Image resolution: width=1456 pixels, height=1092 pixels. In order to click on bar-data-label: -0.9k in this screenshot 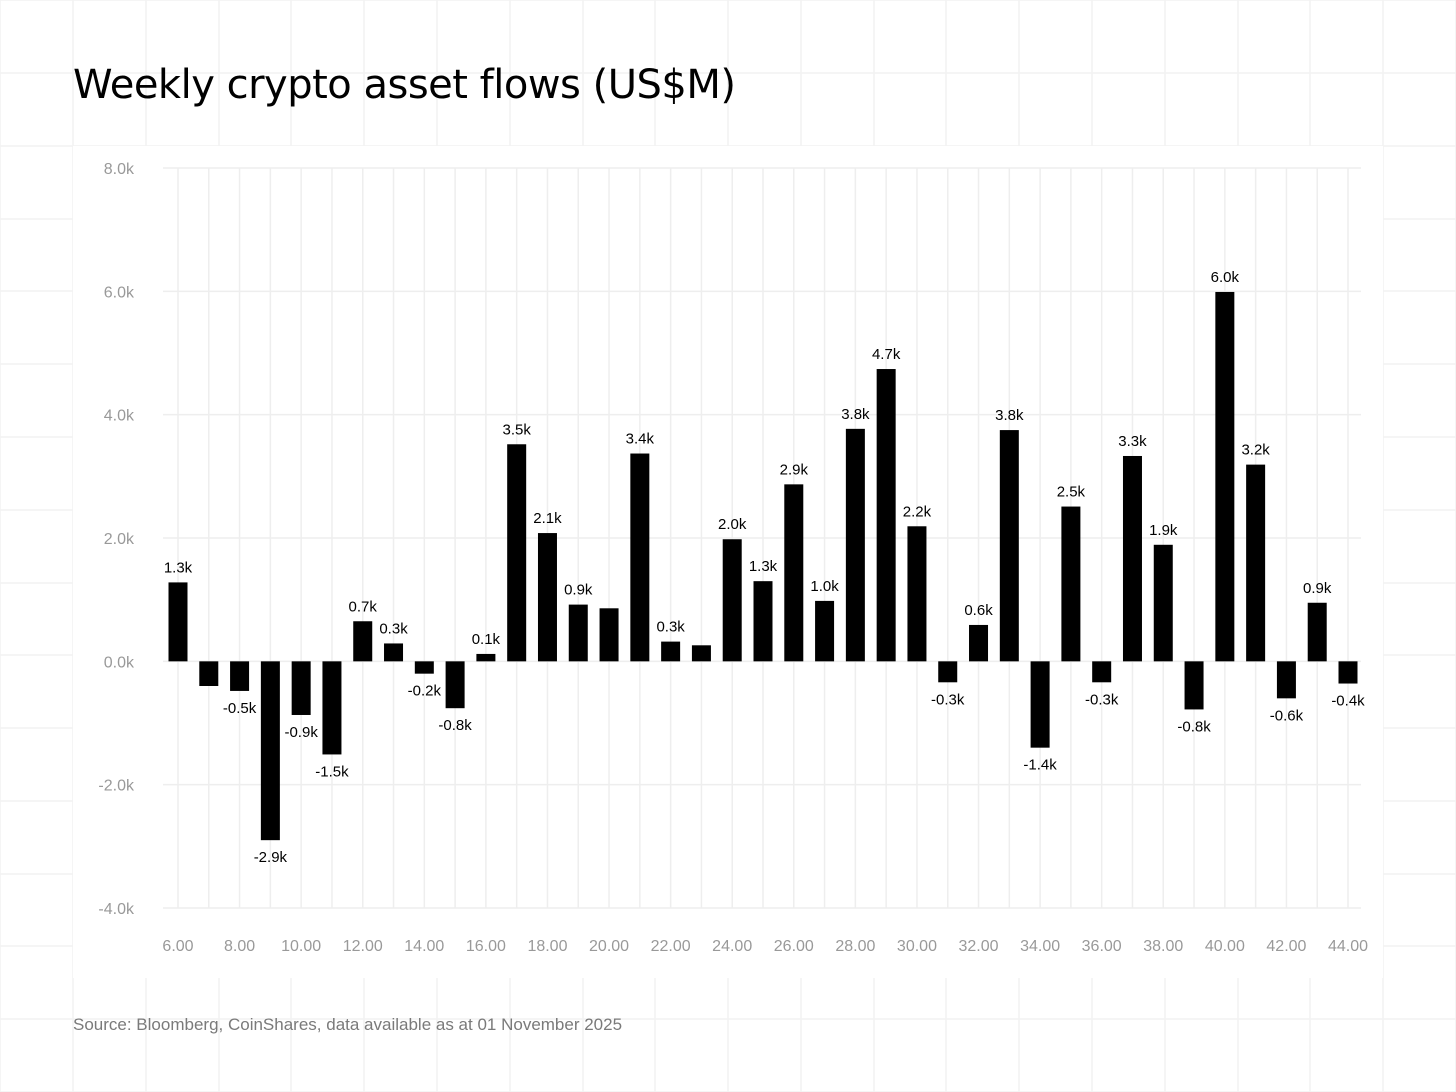, I will do `click(301, 732)`.